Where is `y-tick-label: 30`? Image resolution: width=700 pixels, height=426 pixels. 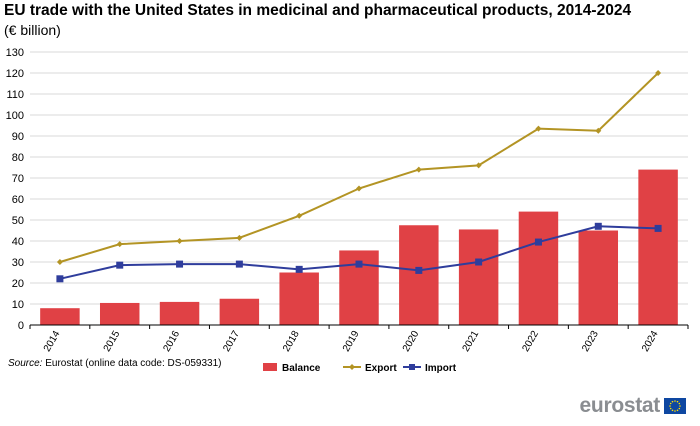
y-tick-label: 30 is located at coordinates (18, 263).